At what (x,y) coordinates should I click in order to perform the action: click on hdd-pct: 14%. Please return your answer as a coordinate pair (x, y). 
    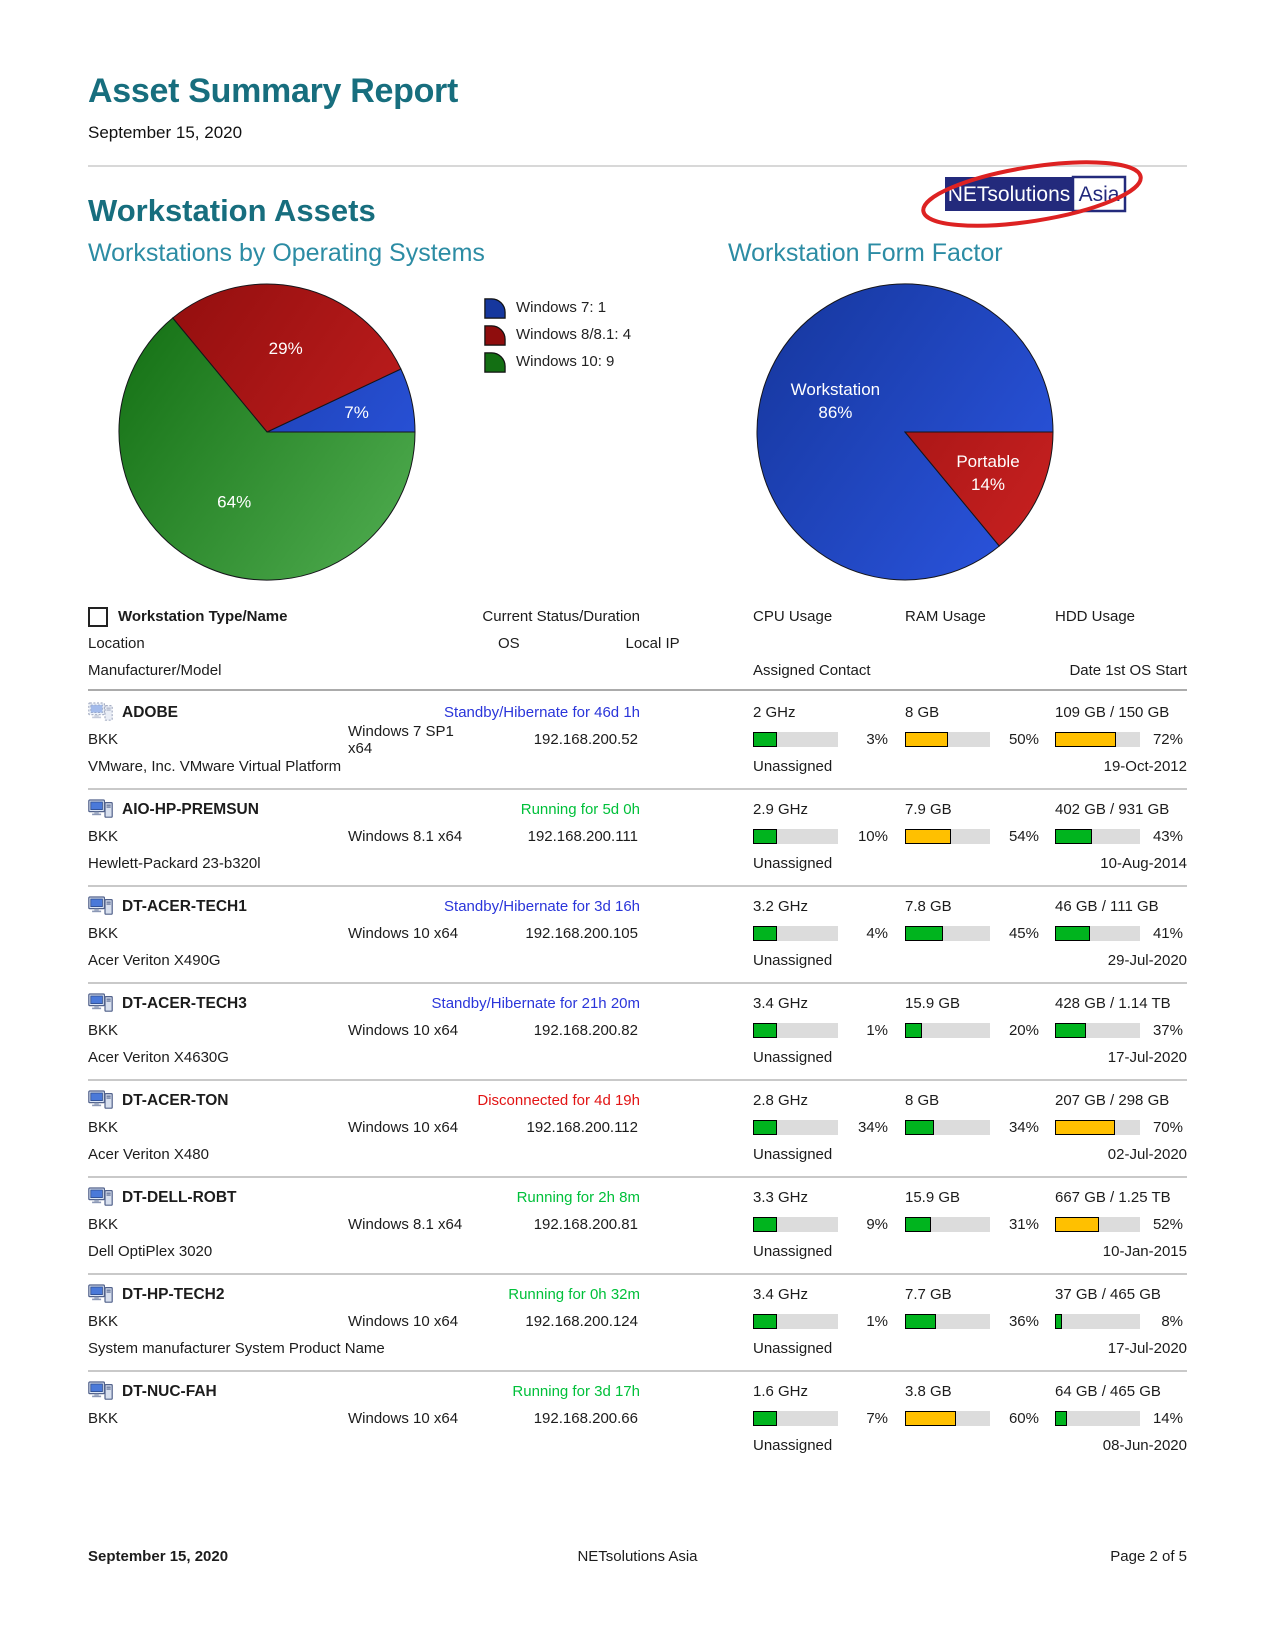
    Looking at the image, I should click on (1167, 1418).